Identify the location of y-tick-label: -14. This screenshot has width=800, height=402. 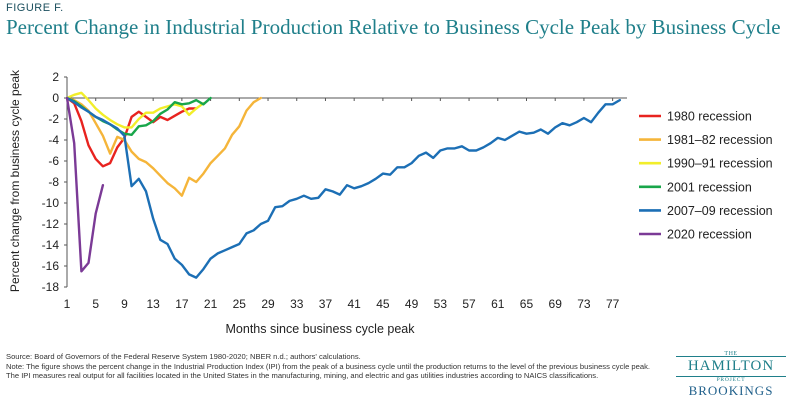
(51, 245).